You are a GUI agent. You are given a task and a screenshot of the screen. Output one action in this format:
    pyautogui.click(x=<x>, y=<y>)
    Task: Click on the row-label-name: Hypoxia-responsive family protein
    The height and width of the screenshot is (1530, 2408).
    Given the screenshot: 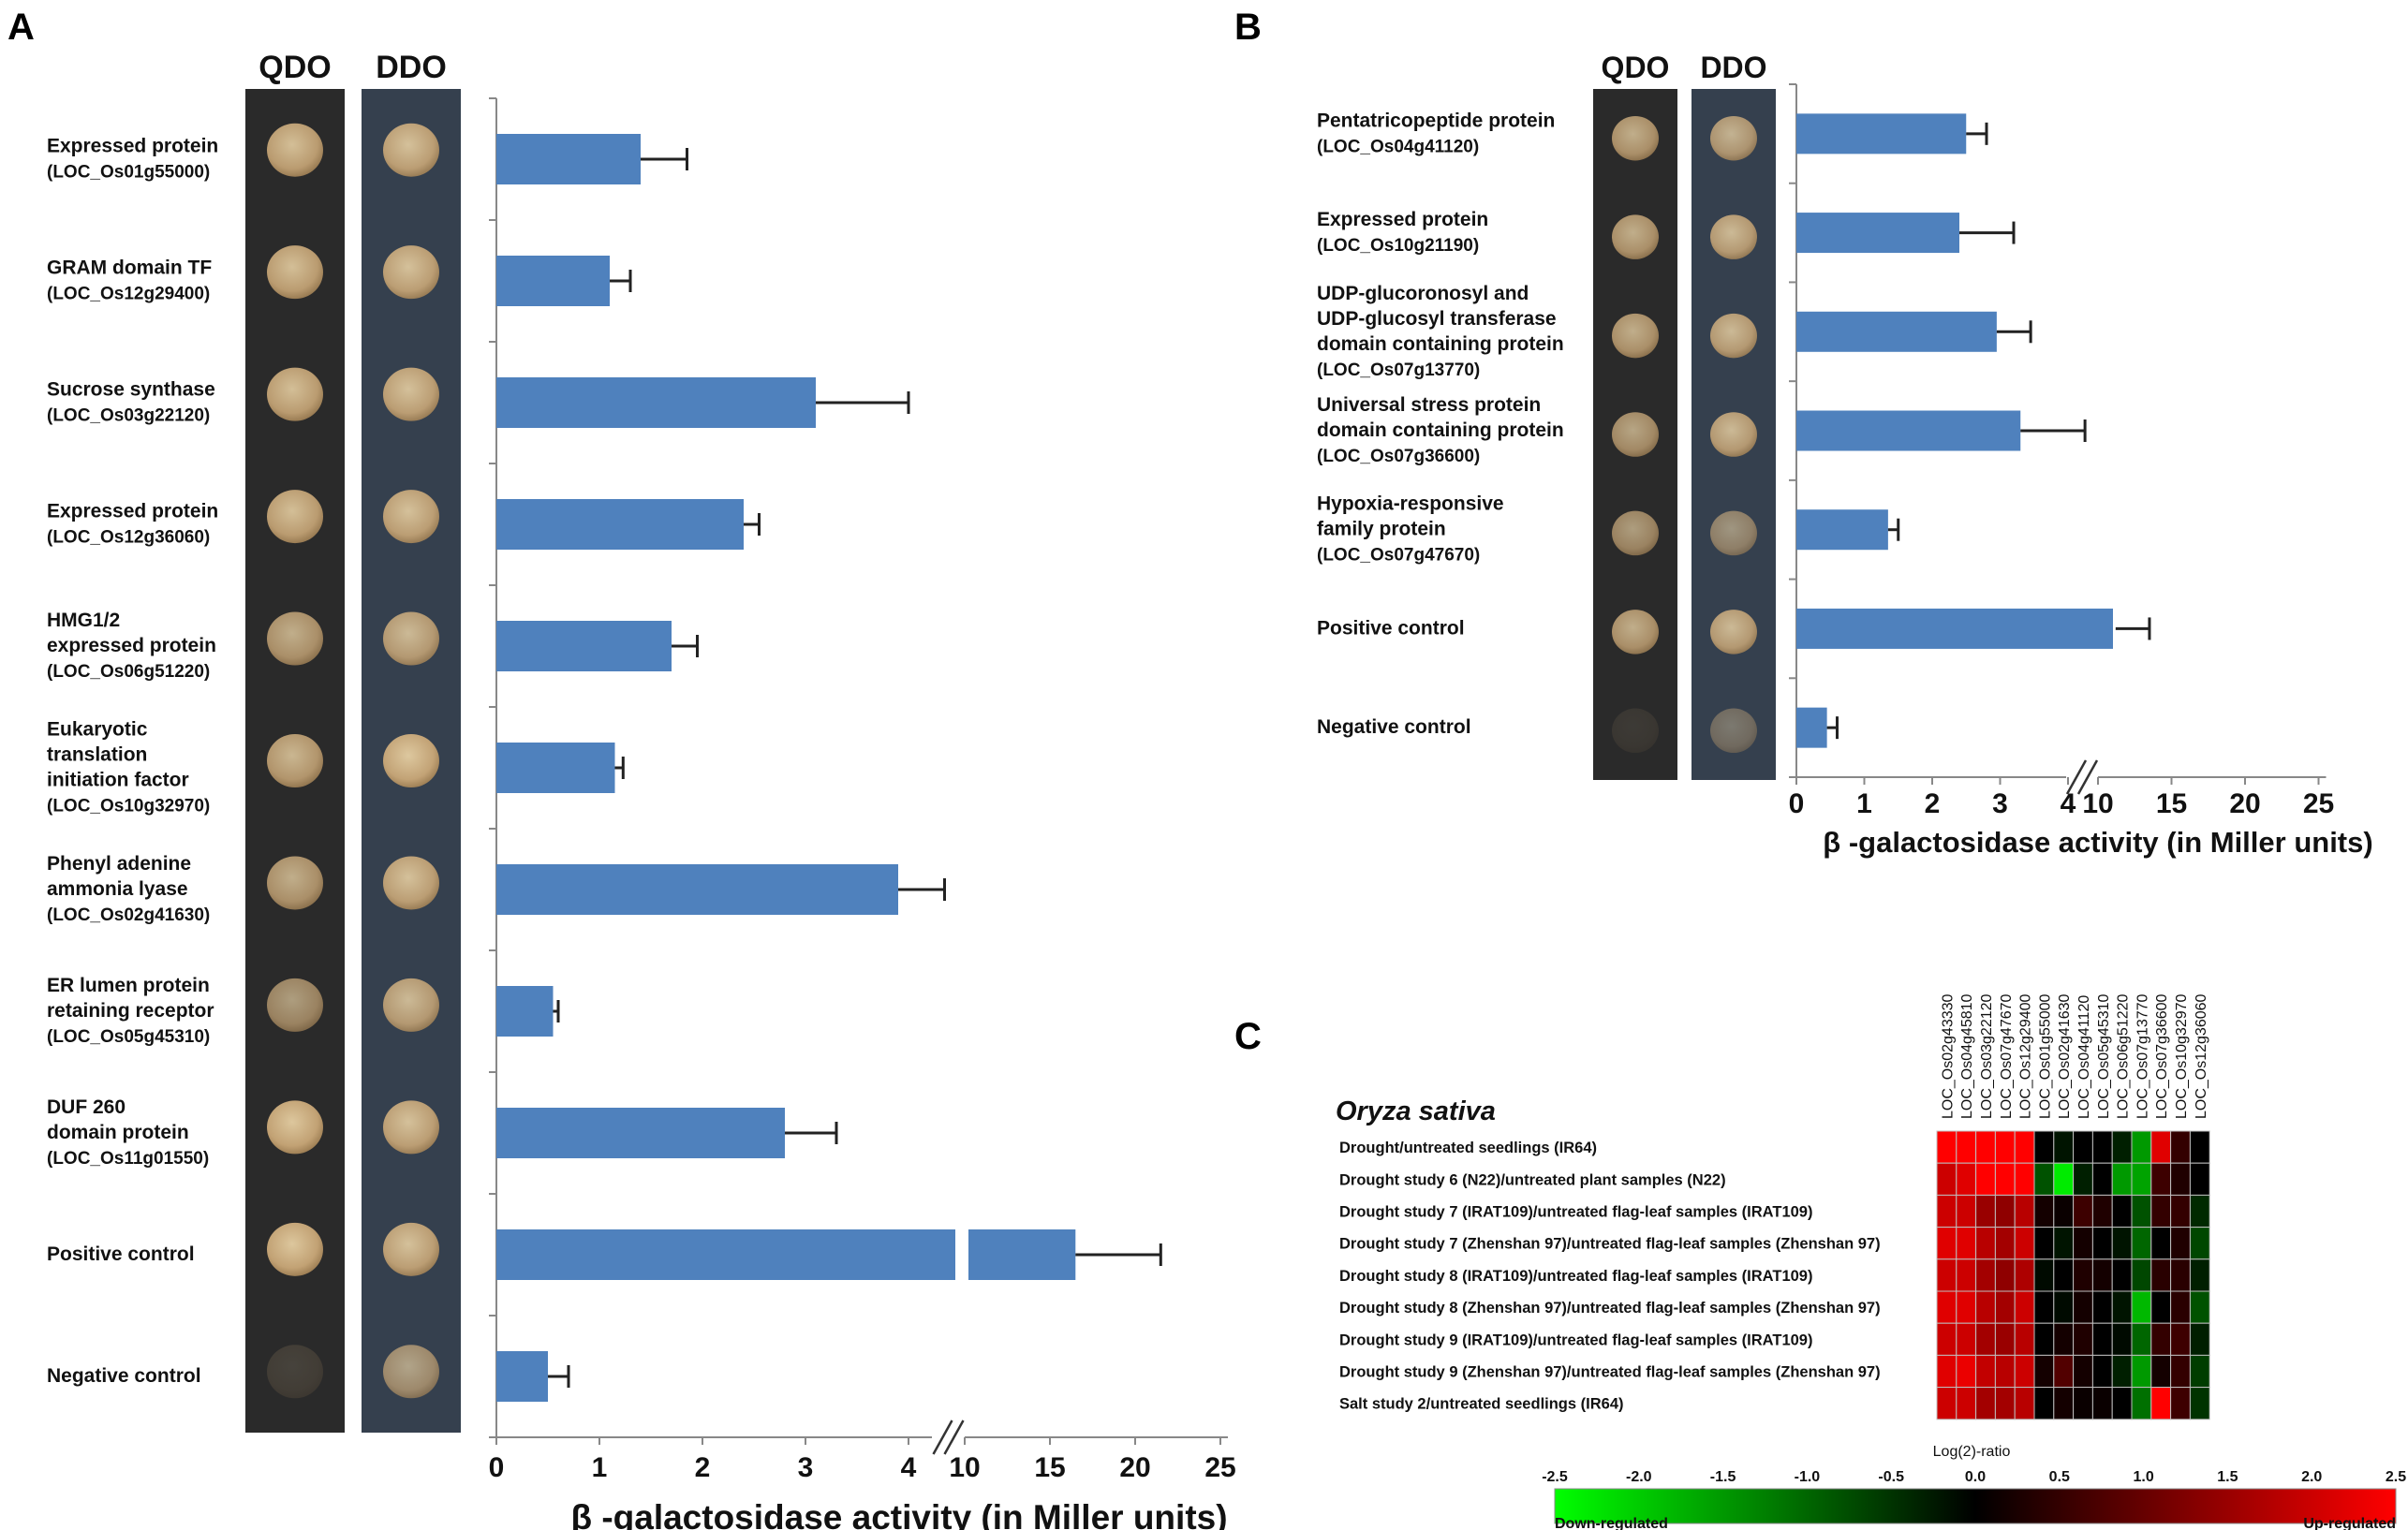 What is the action you would take?
    pyautogui.click(x=1410, y=516)
    